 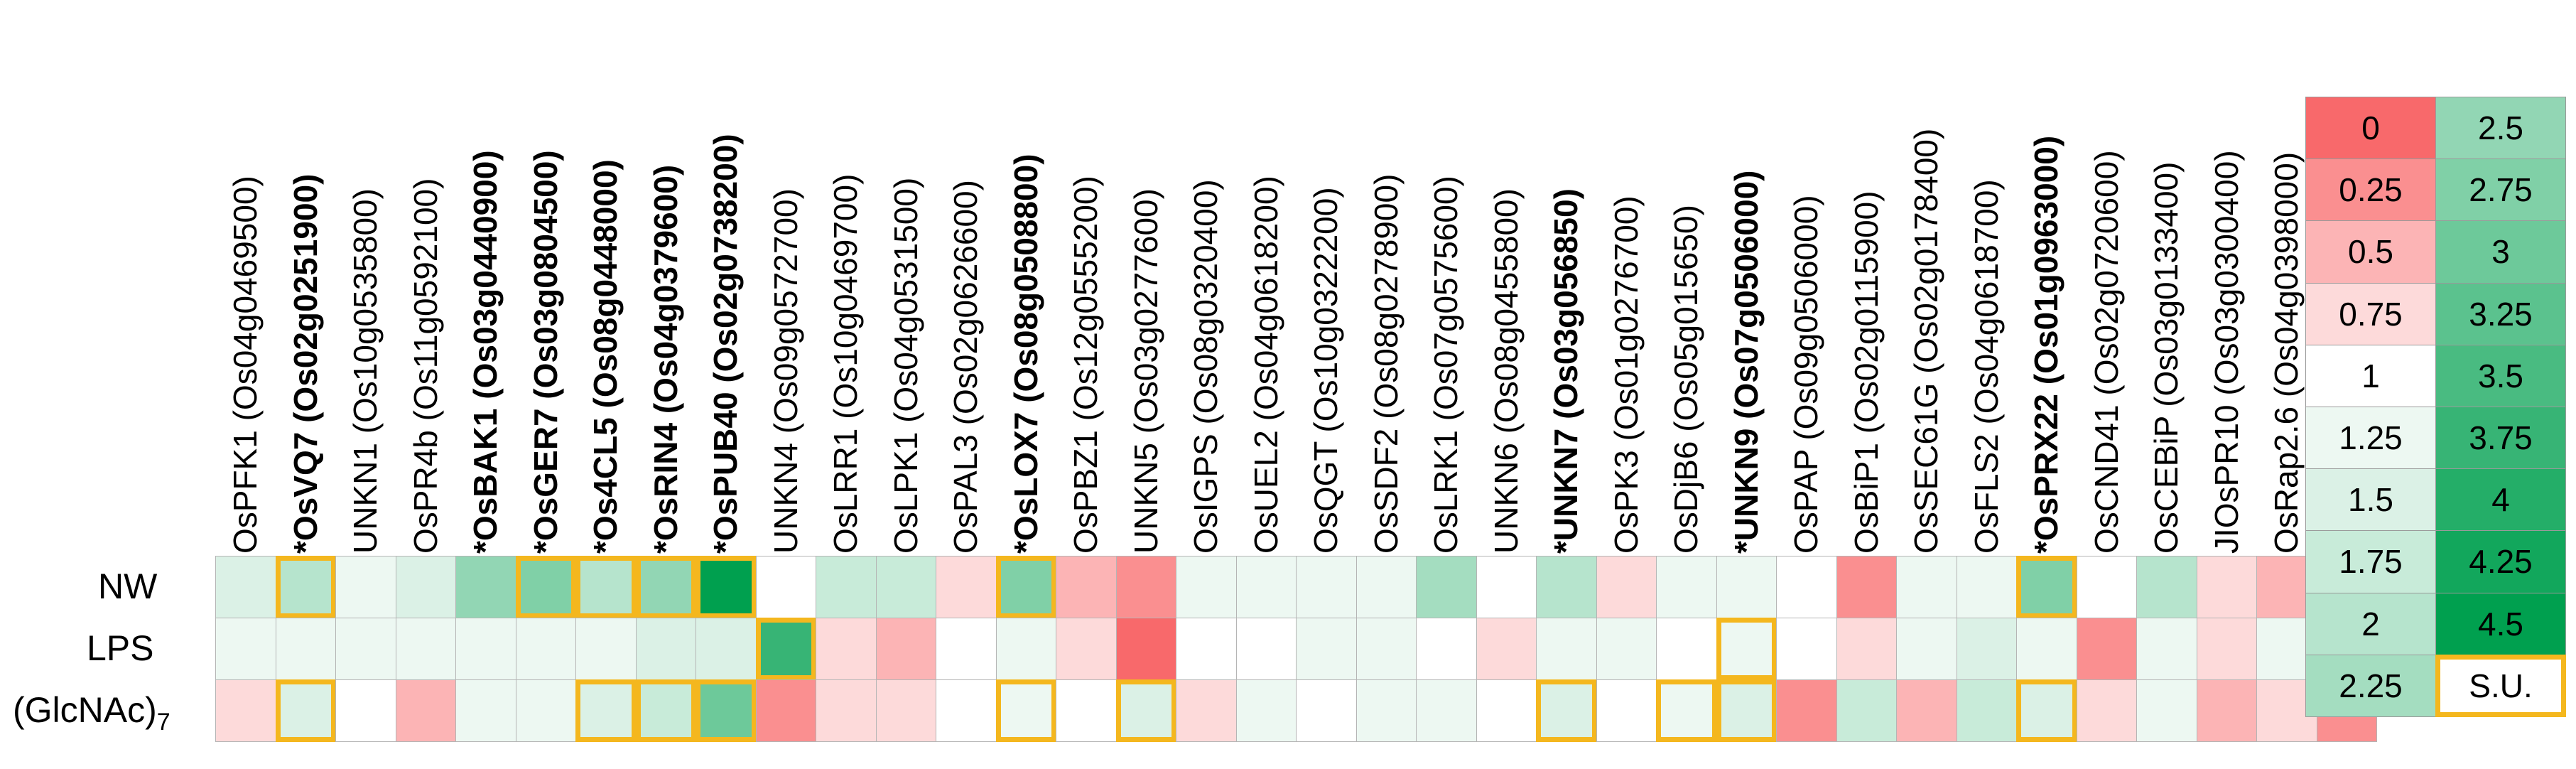 What do you see at coordinates (2370, 190) in the screenshot?
I see `legend-value-cell: 0.25` at bounding box center [2370, 190].